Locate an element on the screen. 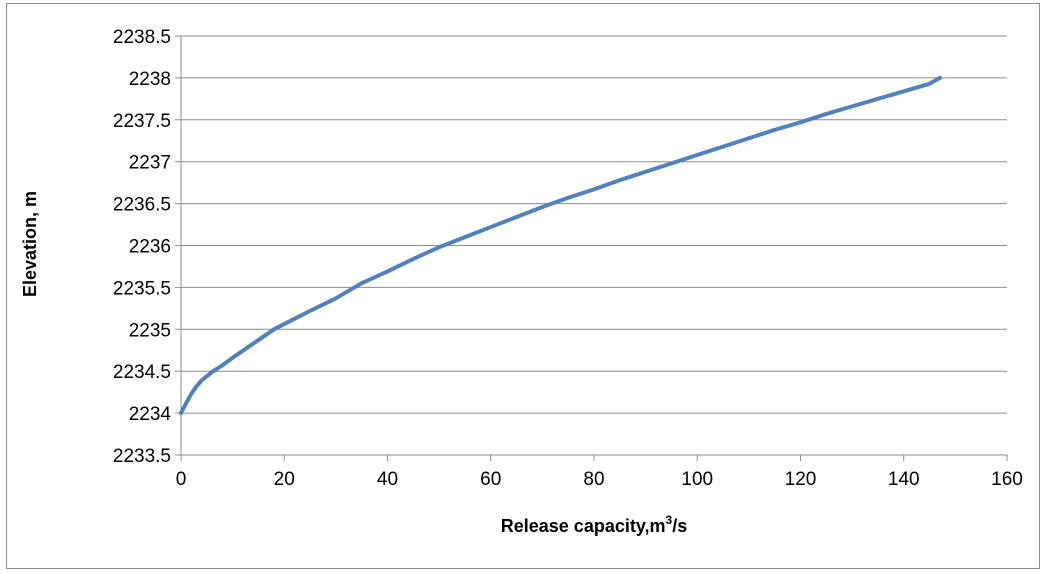 The image size is (1045, 574). y-tick-label: 2235.5 is located at coordinates (142, 288).